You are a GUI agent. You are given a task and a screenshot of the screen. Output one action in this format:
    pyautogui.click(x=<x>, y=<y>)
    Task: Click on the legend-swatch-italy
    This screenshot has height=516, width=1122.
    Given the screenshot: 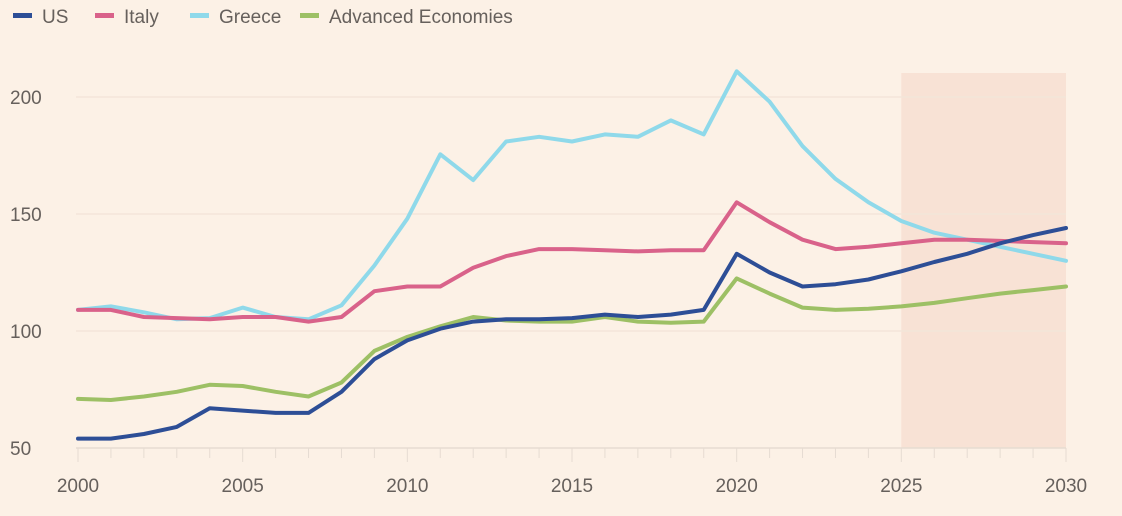 What is the action you would take?
    pyautogui.click(x=104, y=15)
    